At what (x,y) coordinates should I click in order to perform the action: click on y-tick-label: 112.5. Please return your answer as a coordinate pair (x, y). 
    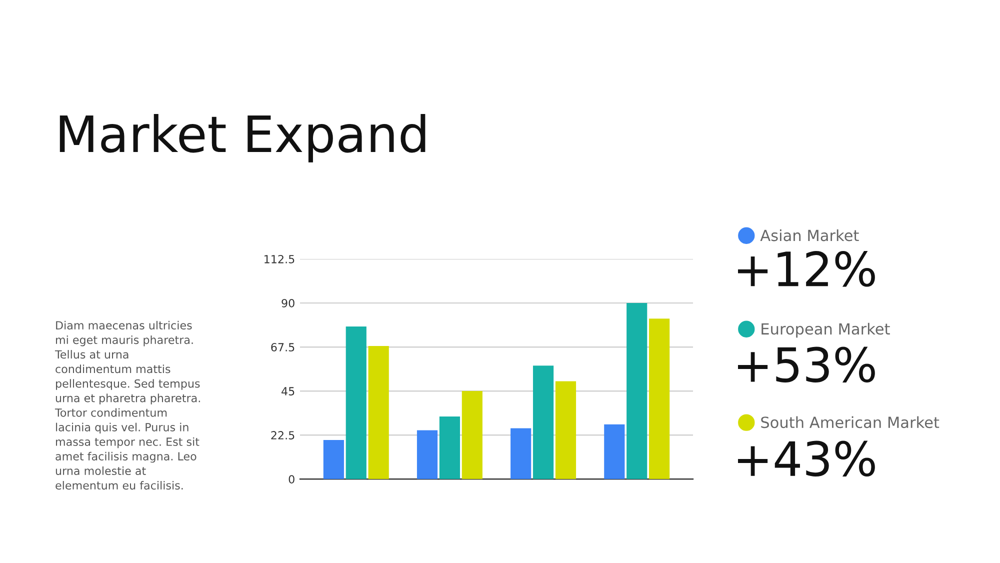
    Looking at the image, I should click on (279, 259).